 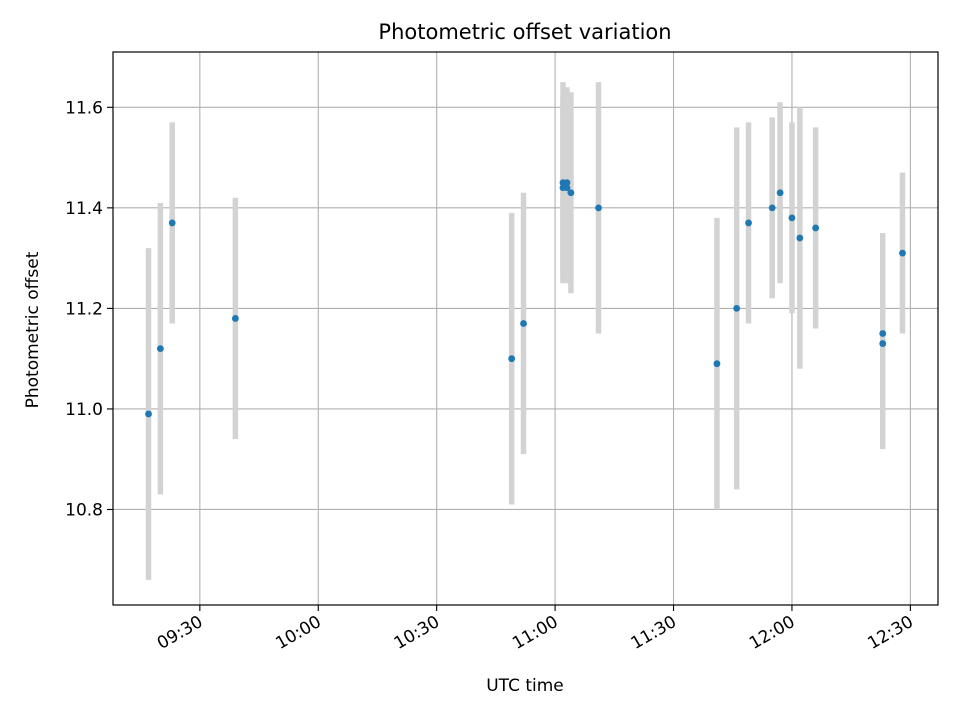 What do you see at coordinates (84, 410) in the screenshot?
I see `y-tick-label: 11.0` at bounding box center [84, 410].